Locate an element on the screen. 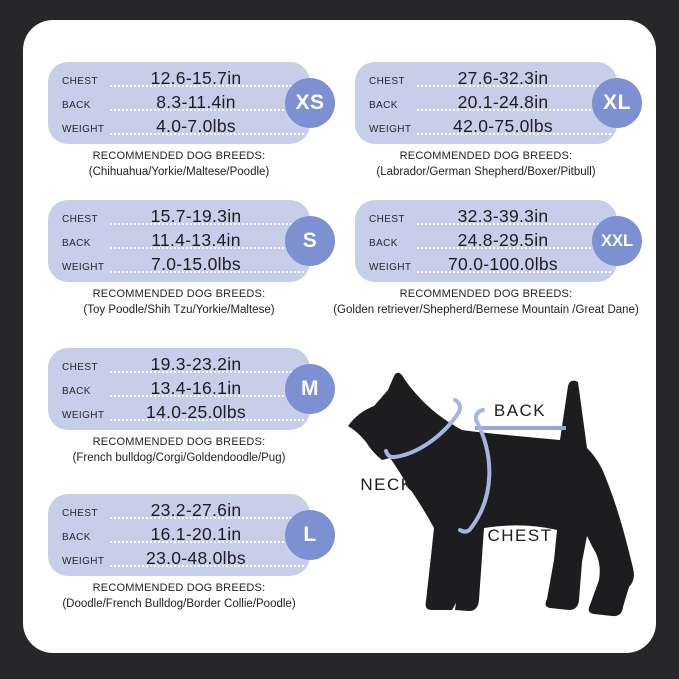 This screenshot has width=679, height=679. weight-value: 7.0-15.0lbs is located at coordinates (196, 264).